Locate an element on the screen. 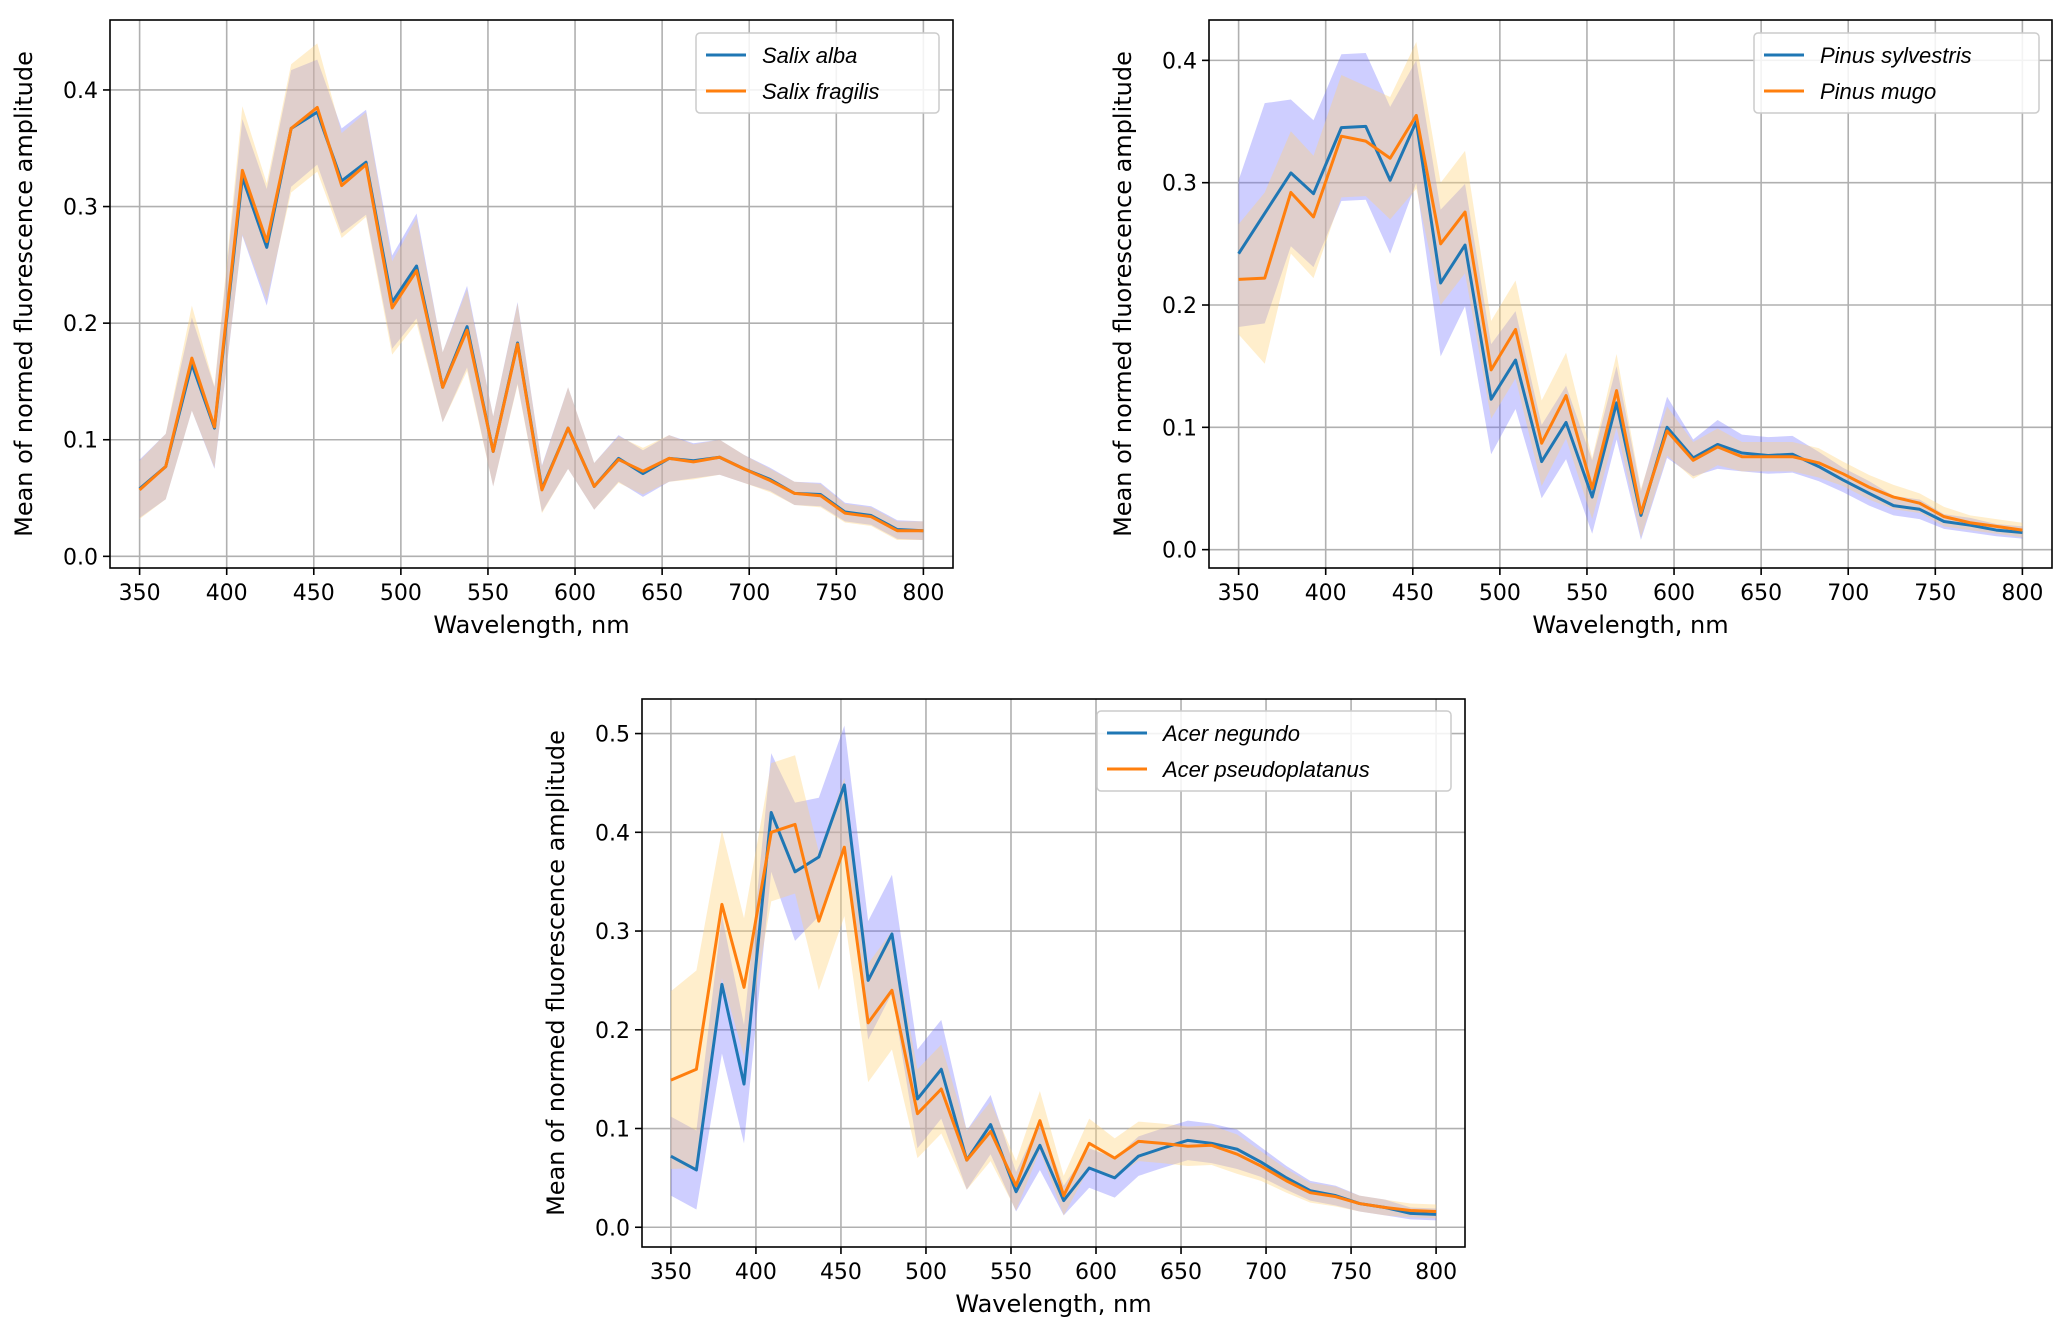 This screenshot has width=2067, height=1340. legend-label-2: Acer pseudoplatanus is located at coordinates (1265, 769).